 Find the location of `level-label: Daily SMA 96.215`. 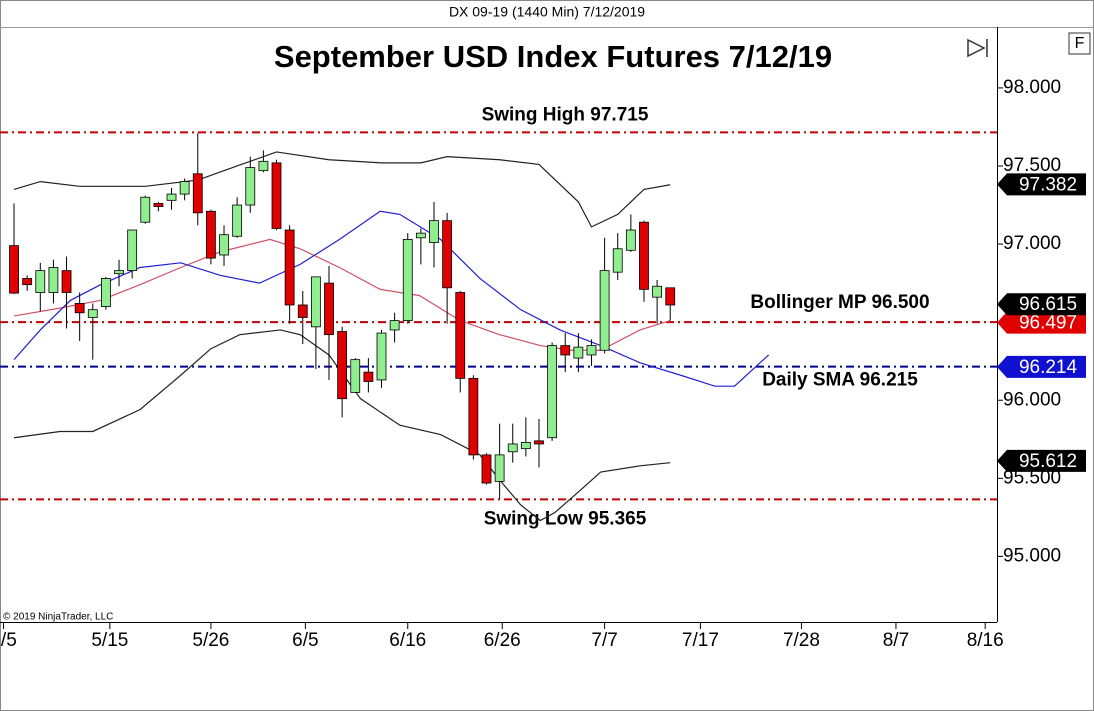

level-label: Daily SMA 96.215 is located at coordinates (840, 380).